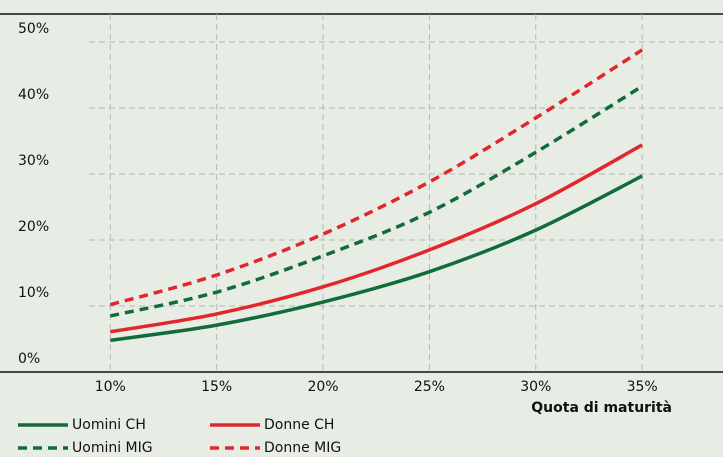  I want to click on x-tick-label: 25%, so click(429, 387).